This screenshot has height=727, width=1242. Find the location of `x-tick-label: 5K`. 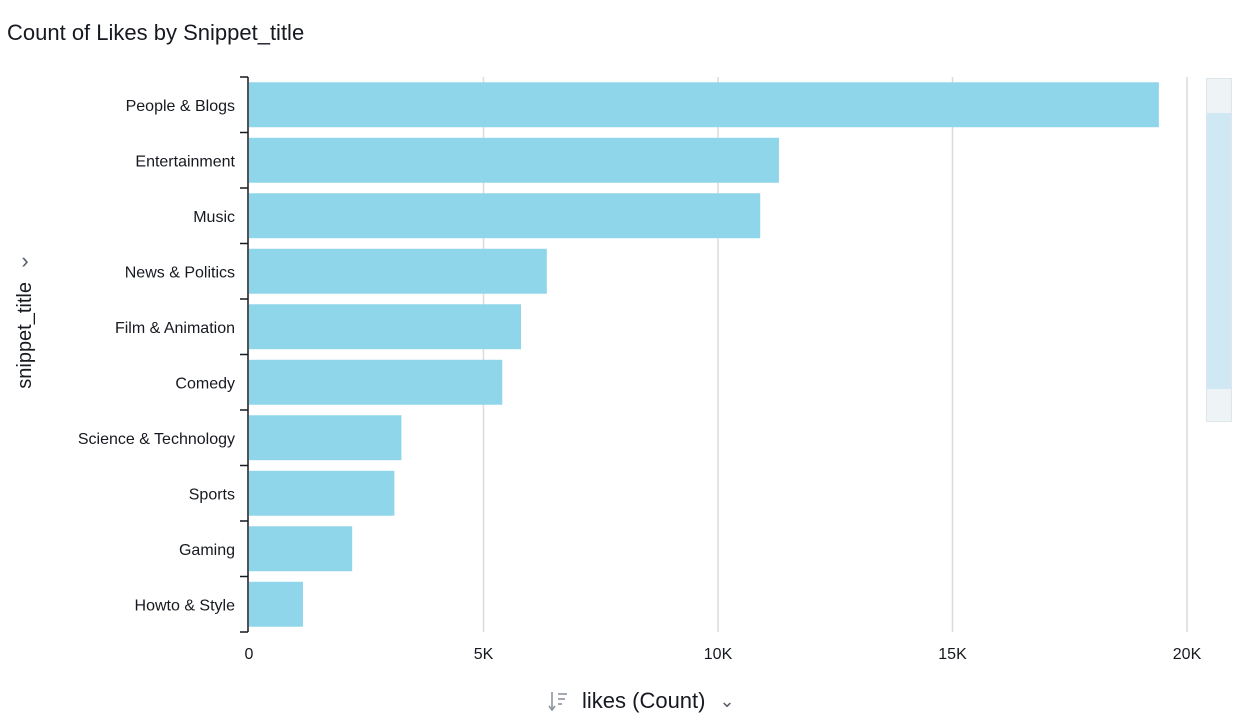

x-tick-label: 5K is located at coordinates (484, 654).